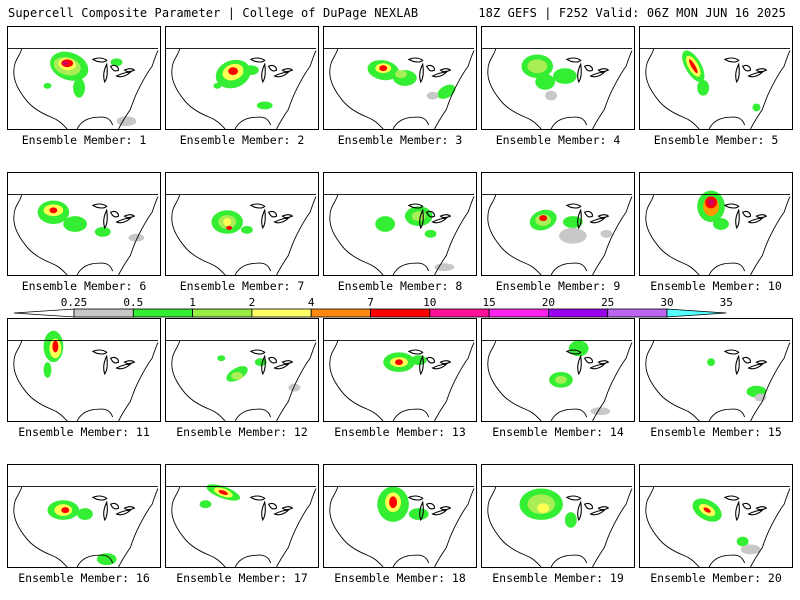 The height and width of the screenshot is (600, 800). Describe the element at coordinates (74, 302) in the screenshot. I see `colorbar-tick-label: 0.25` at that location.